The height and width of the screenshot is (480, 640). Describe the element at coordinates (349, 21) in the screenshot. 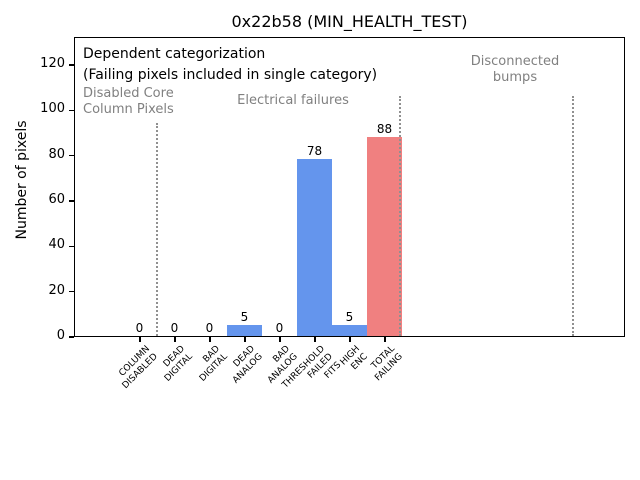

I see `chart-title: 0x22b58 (MIN_HEALTH_TEST)` at that location.